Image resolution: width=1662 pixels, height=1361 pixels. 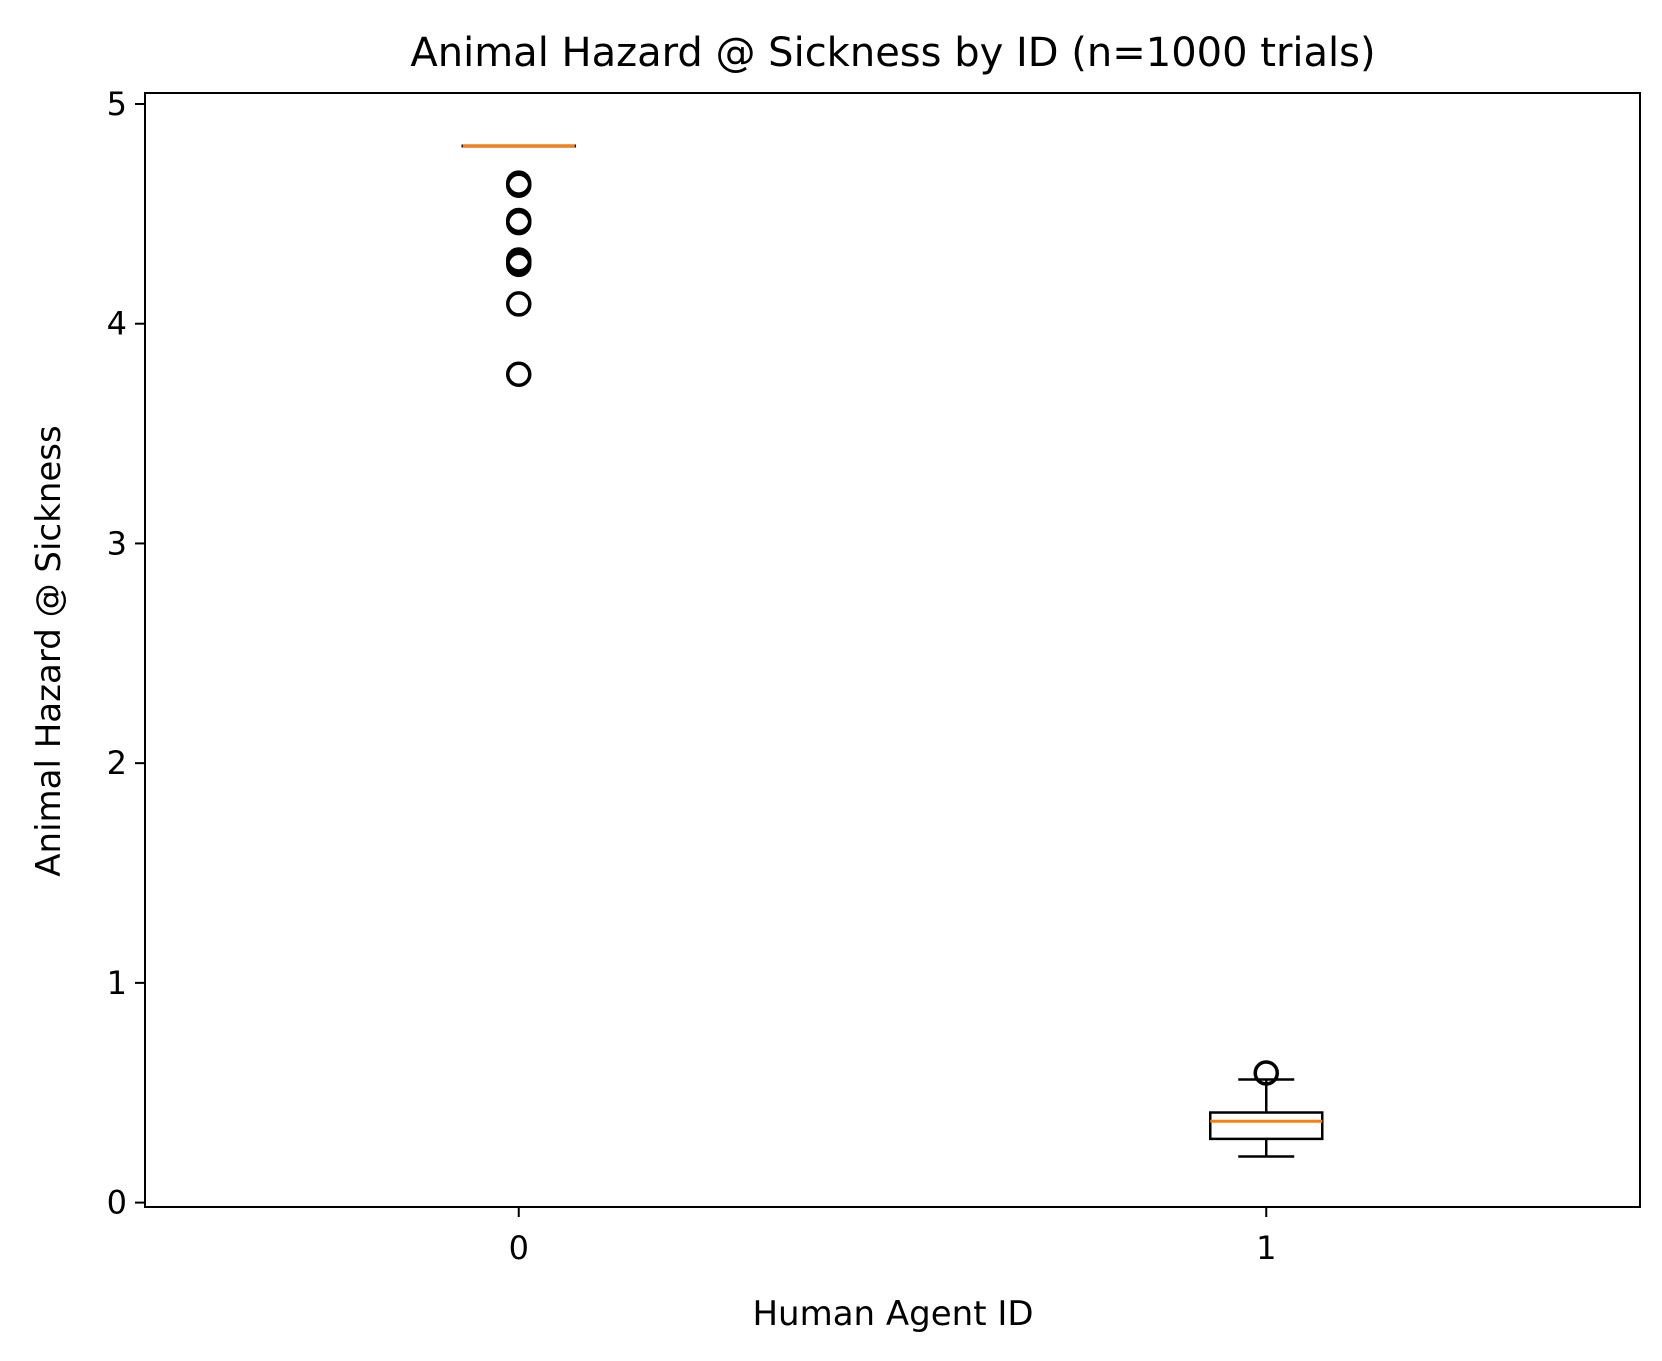 What do you see at coordinates (117, 763) in the screenshot?
I see `y-tick-label: 2` at bounding box center [117, 763].